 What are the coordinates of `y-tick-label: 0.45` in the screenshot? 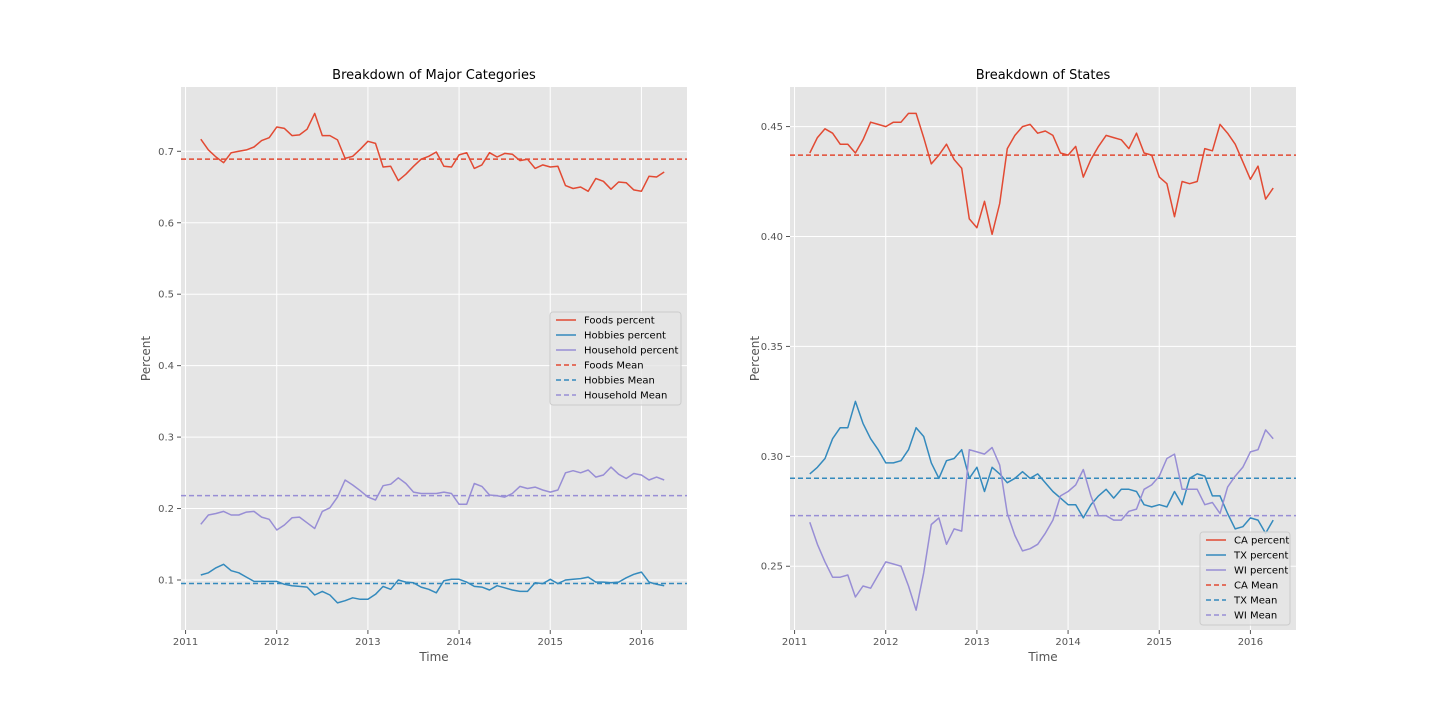 It's located at (772, 127).